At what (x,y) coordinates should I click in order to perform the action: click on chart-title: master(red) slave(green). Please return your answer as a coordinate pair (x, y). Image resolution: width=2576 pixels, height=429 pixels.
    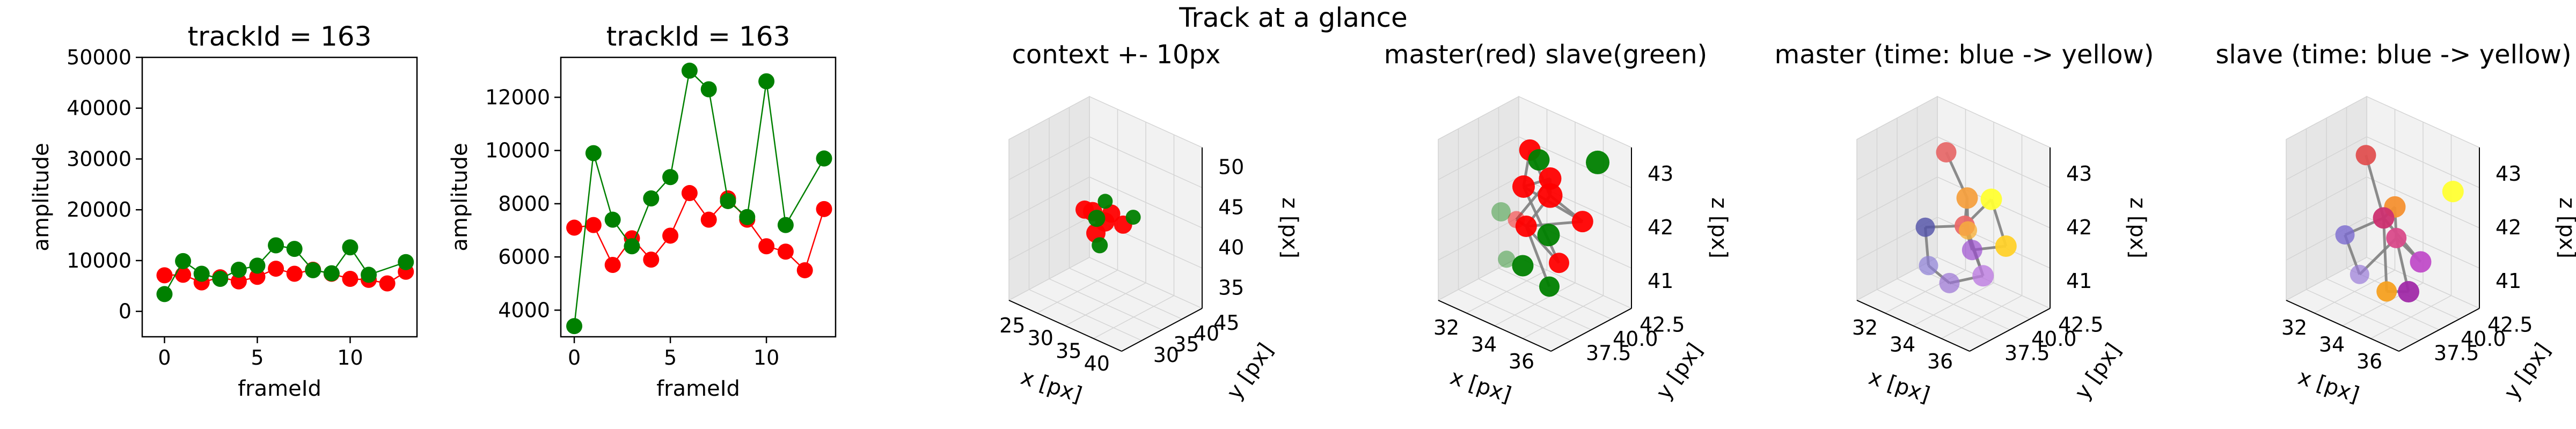
    Looking at the image, I should click on (1545, 55).